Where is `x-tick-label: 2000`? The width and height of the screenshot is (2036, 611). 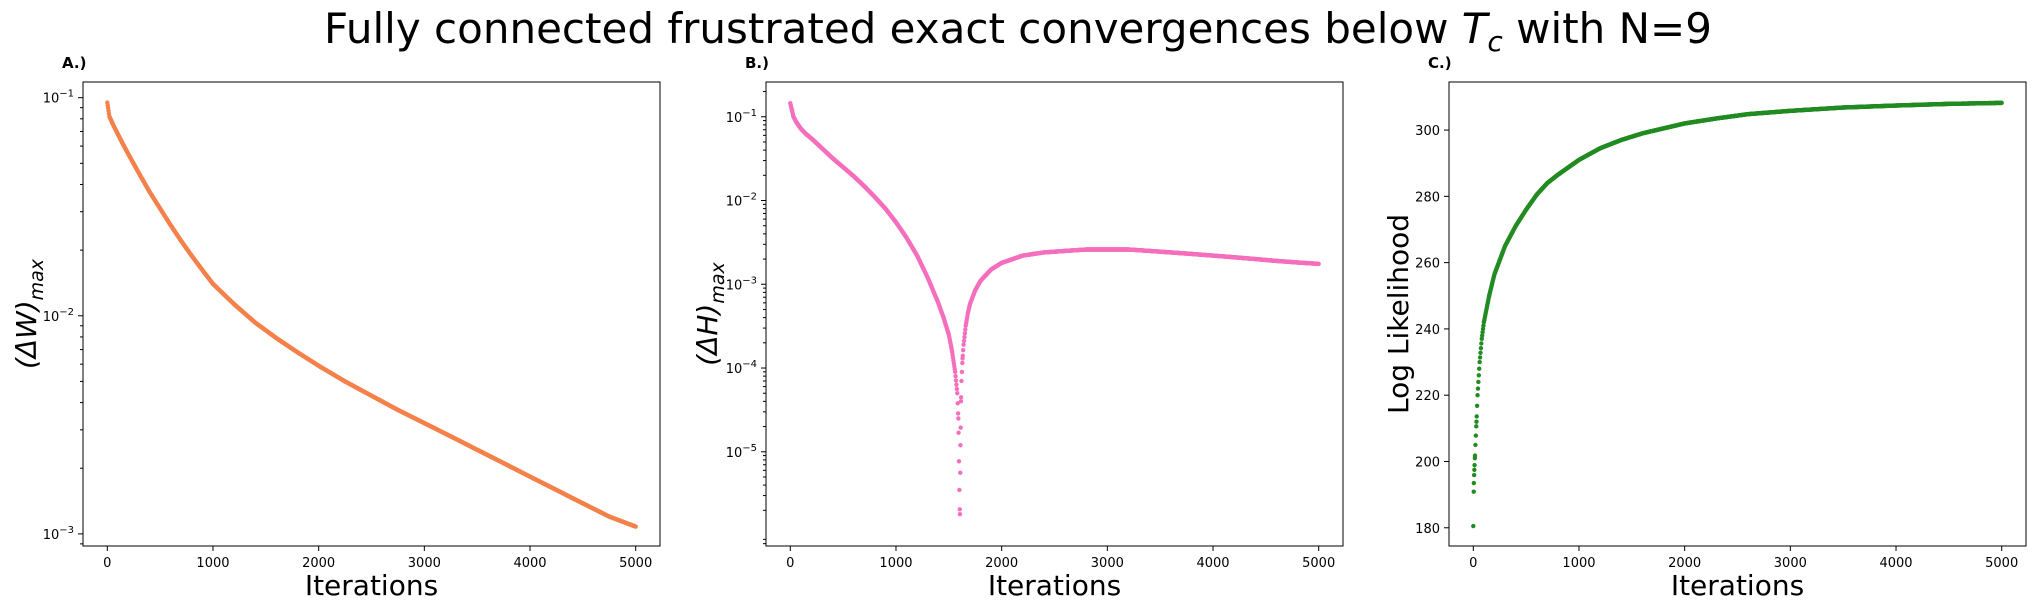 x-tick-label: 2000 is located at coordinates (1684, 563).